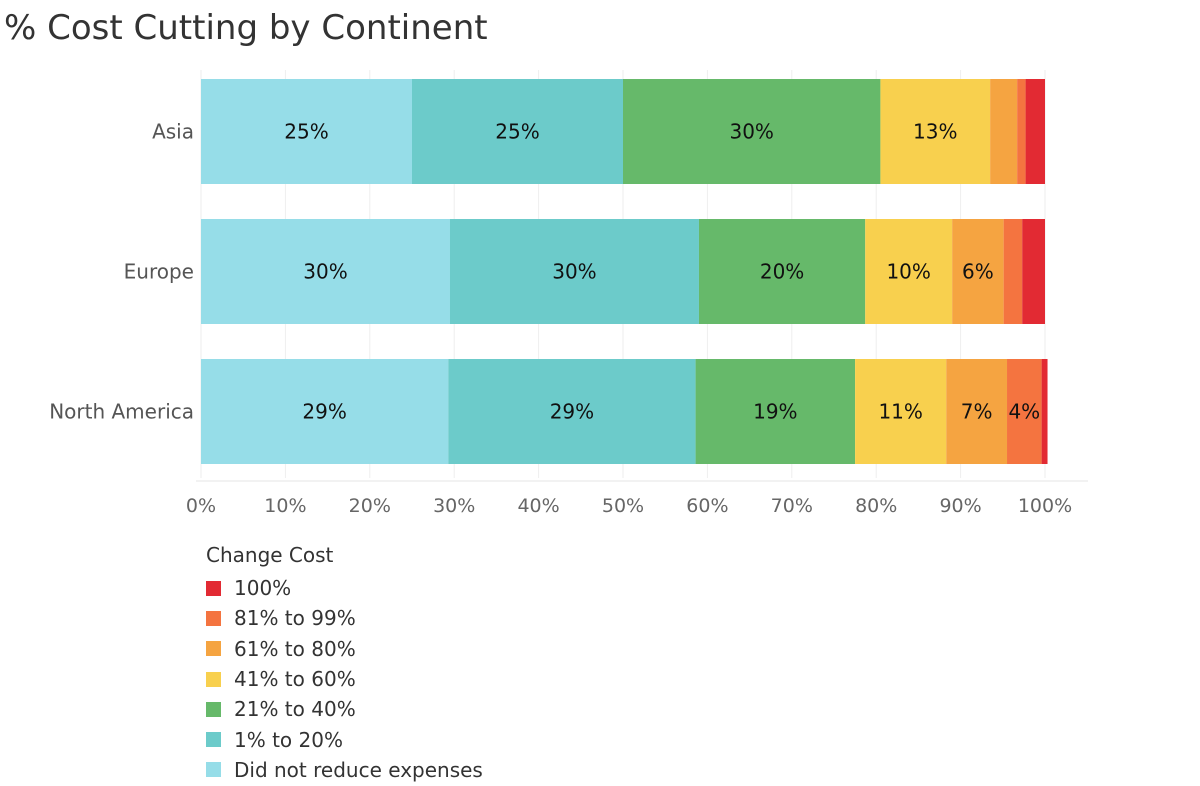 Image resolution: width=1200 pixels, height=786 pixels. What do you see at coordinates (792, 506) in the screenshot?
I see `x-tick-label: 70%` at bounding box center [792, 506].